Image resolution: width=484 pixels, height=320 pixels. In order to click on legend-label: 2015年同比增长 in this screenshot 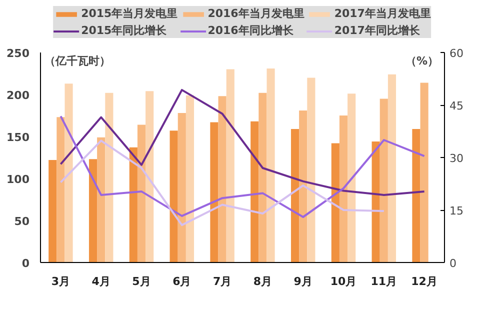, I will do `click(124, 30)`.